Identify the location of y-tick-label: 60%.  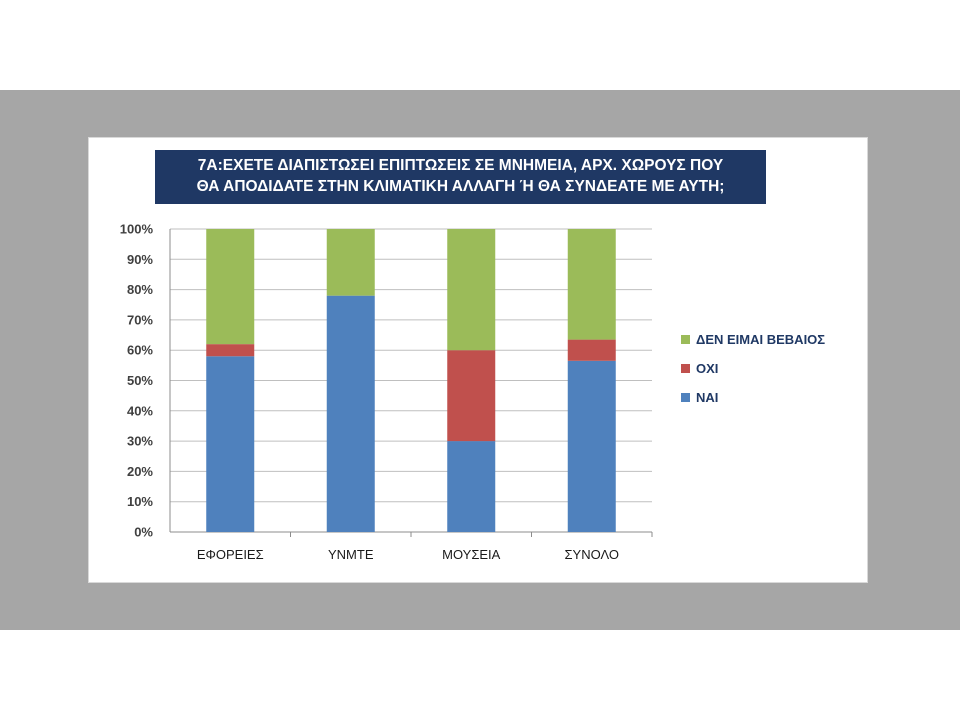
(140, 350).